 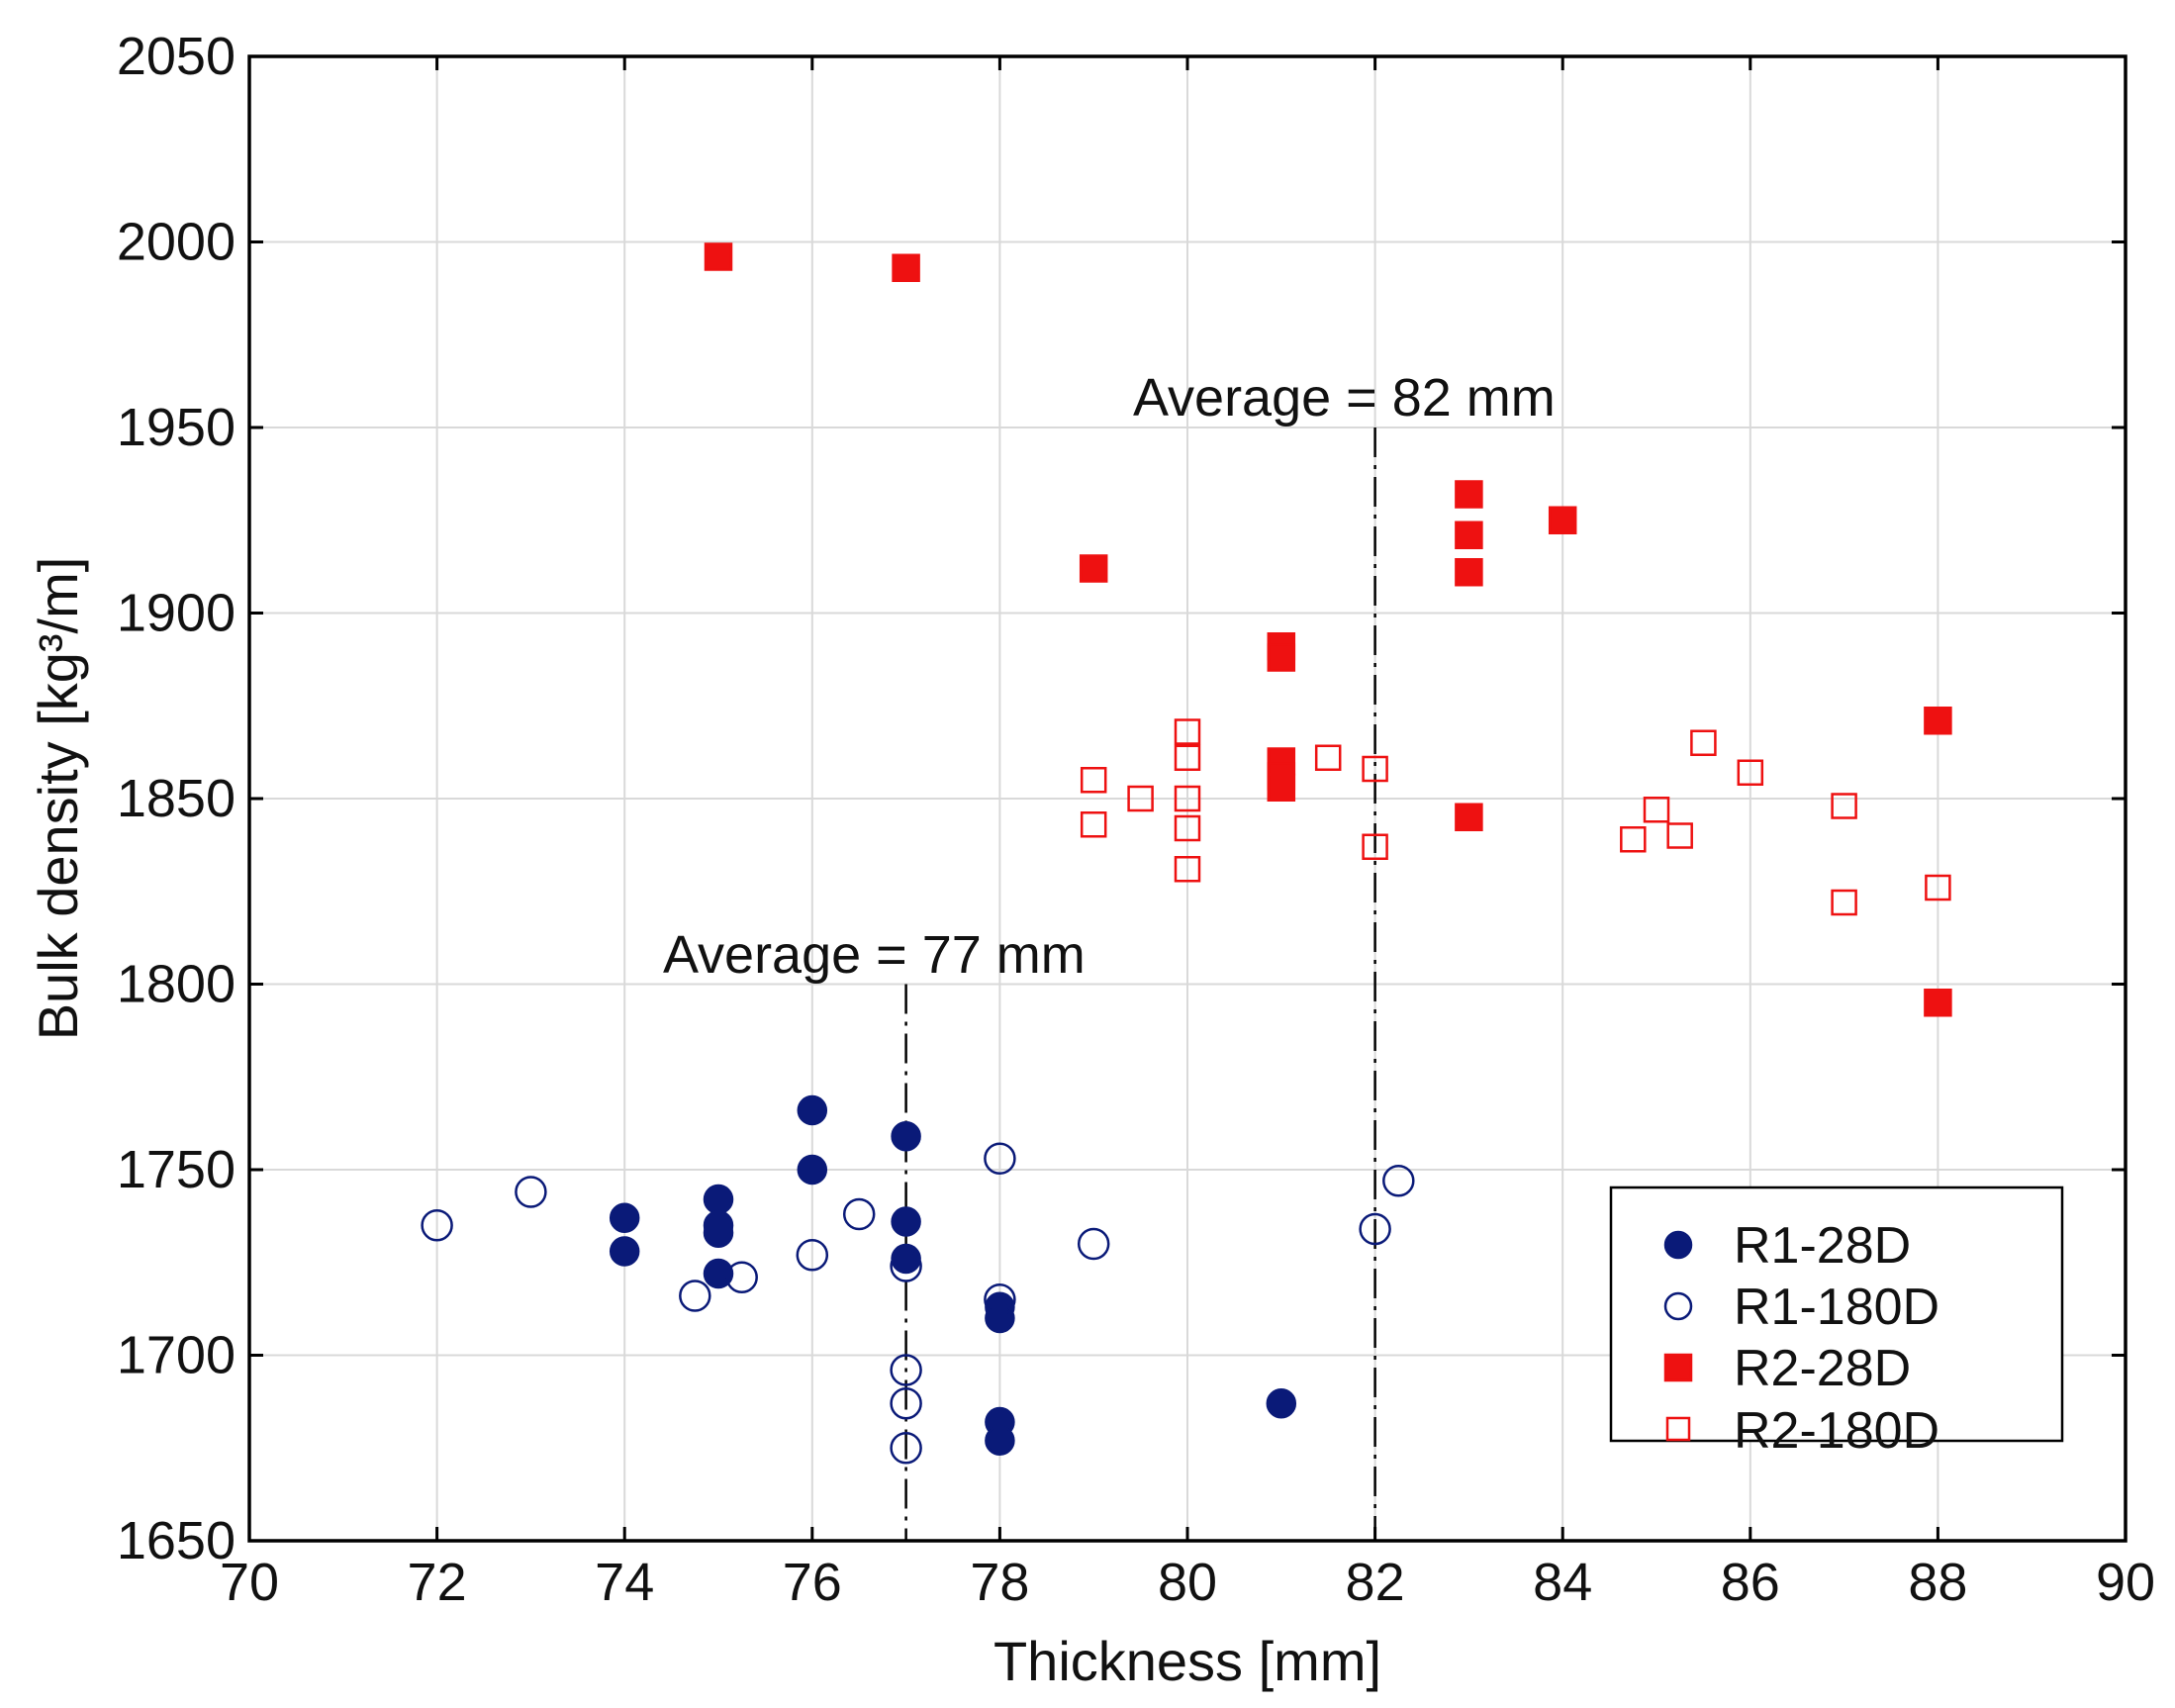 What do you see at coordinates (1187, 1661) in the screenshot?
I see `x-axis-title: Thickness [mm]` at bounding box center [1187, 1661].